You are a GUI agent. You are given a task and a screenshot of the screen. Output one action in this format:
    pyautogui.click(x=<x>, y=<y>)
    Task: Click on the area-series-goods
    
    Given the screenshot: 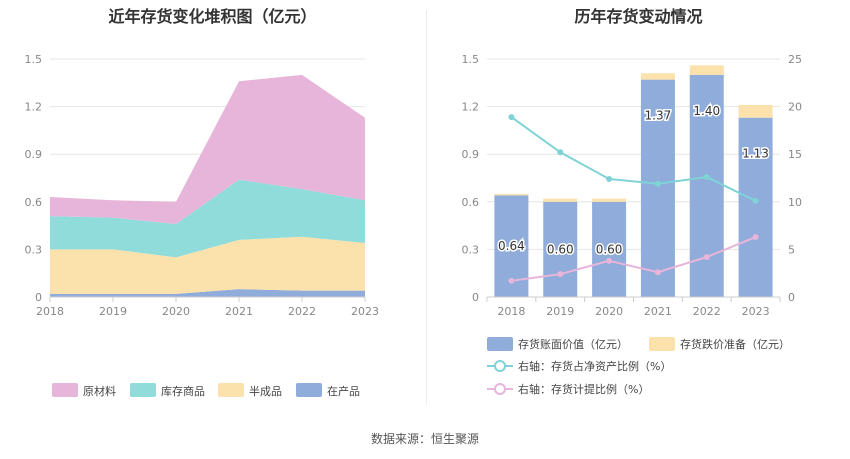 What is the action you would take?
    pyautogui.click(x=207, y=218)
    